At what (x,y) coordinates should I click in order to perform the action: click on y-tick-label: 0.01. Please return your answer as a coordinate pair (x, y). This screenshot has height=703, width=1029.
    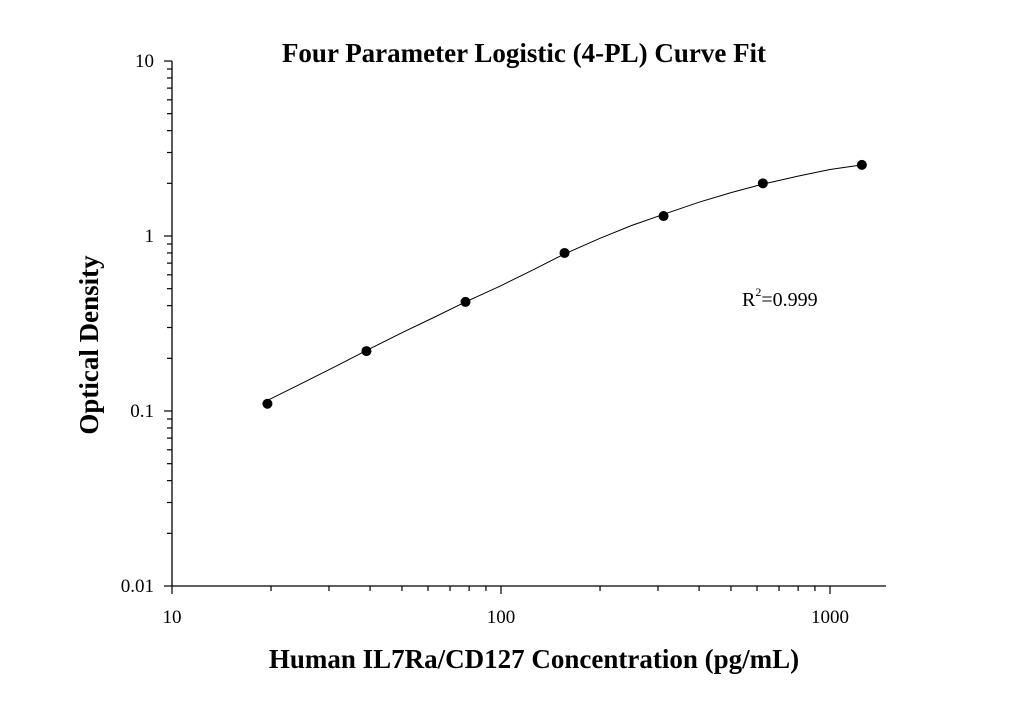
    Looking at the image, I should click on (137, 586).